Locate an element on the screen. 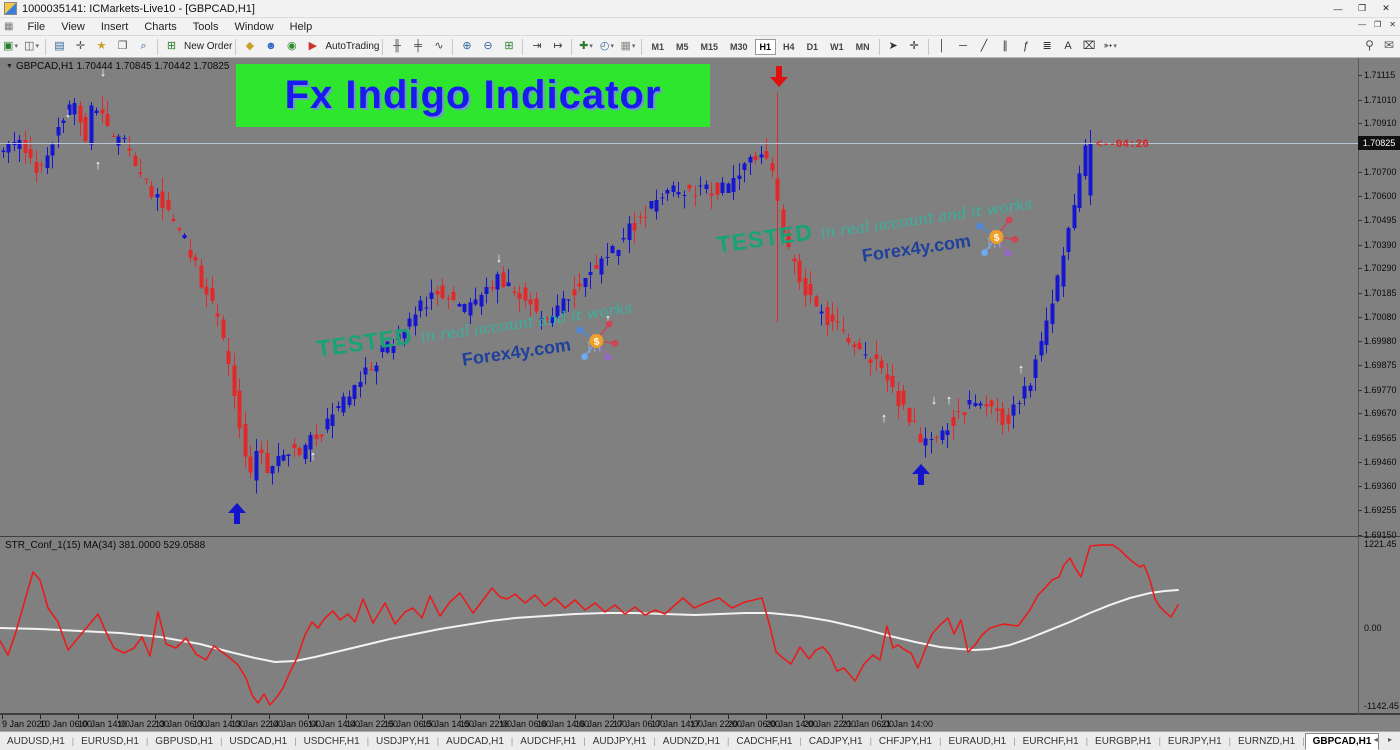 Image resolution: width=1400 pixels, height=750 pixels. chart-tab-usdjpy: USDJPY,H1 is located at coordinates (403, 741).